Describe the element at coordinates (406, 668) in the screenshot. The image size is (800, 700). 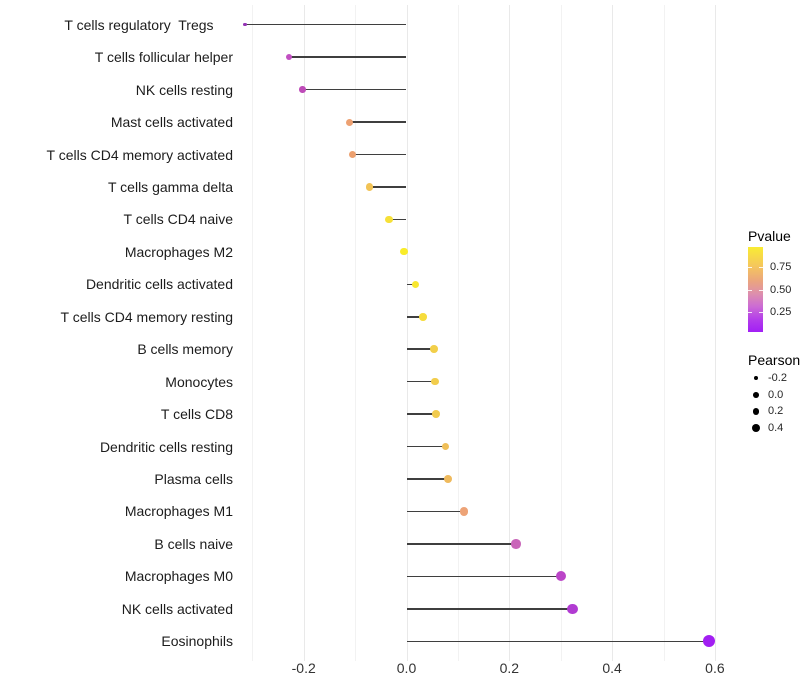
I see `x-tick-label: 0.0` at that location.